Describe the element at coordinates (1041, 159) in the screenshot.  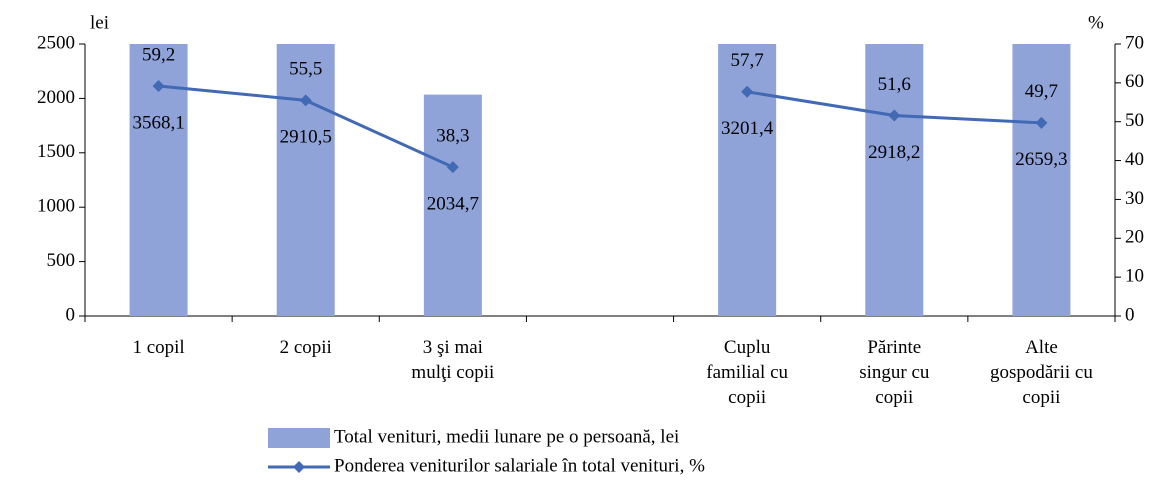
I see `data-label: 2659,3` at that location.